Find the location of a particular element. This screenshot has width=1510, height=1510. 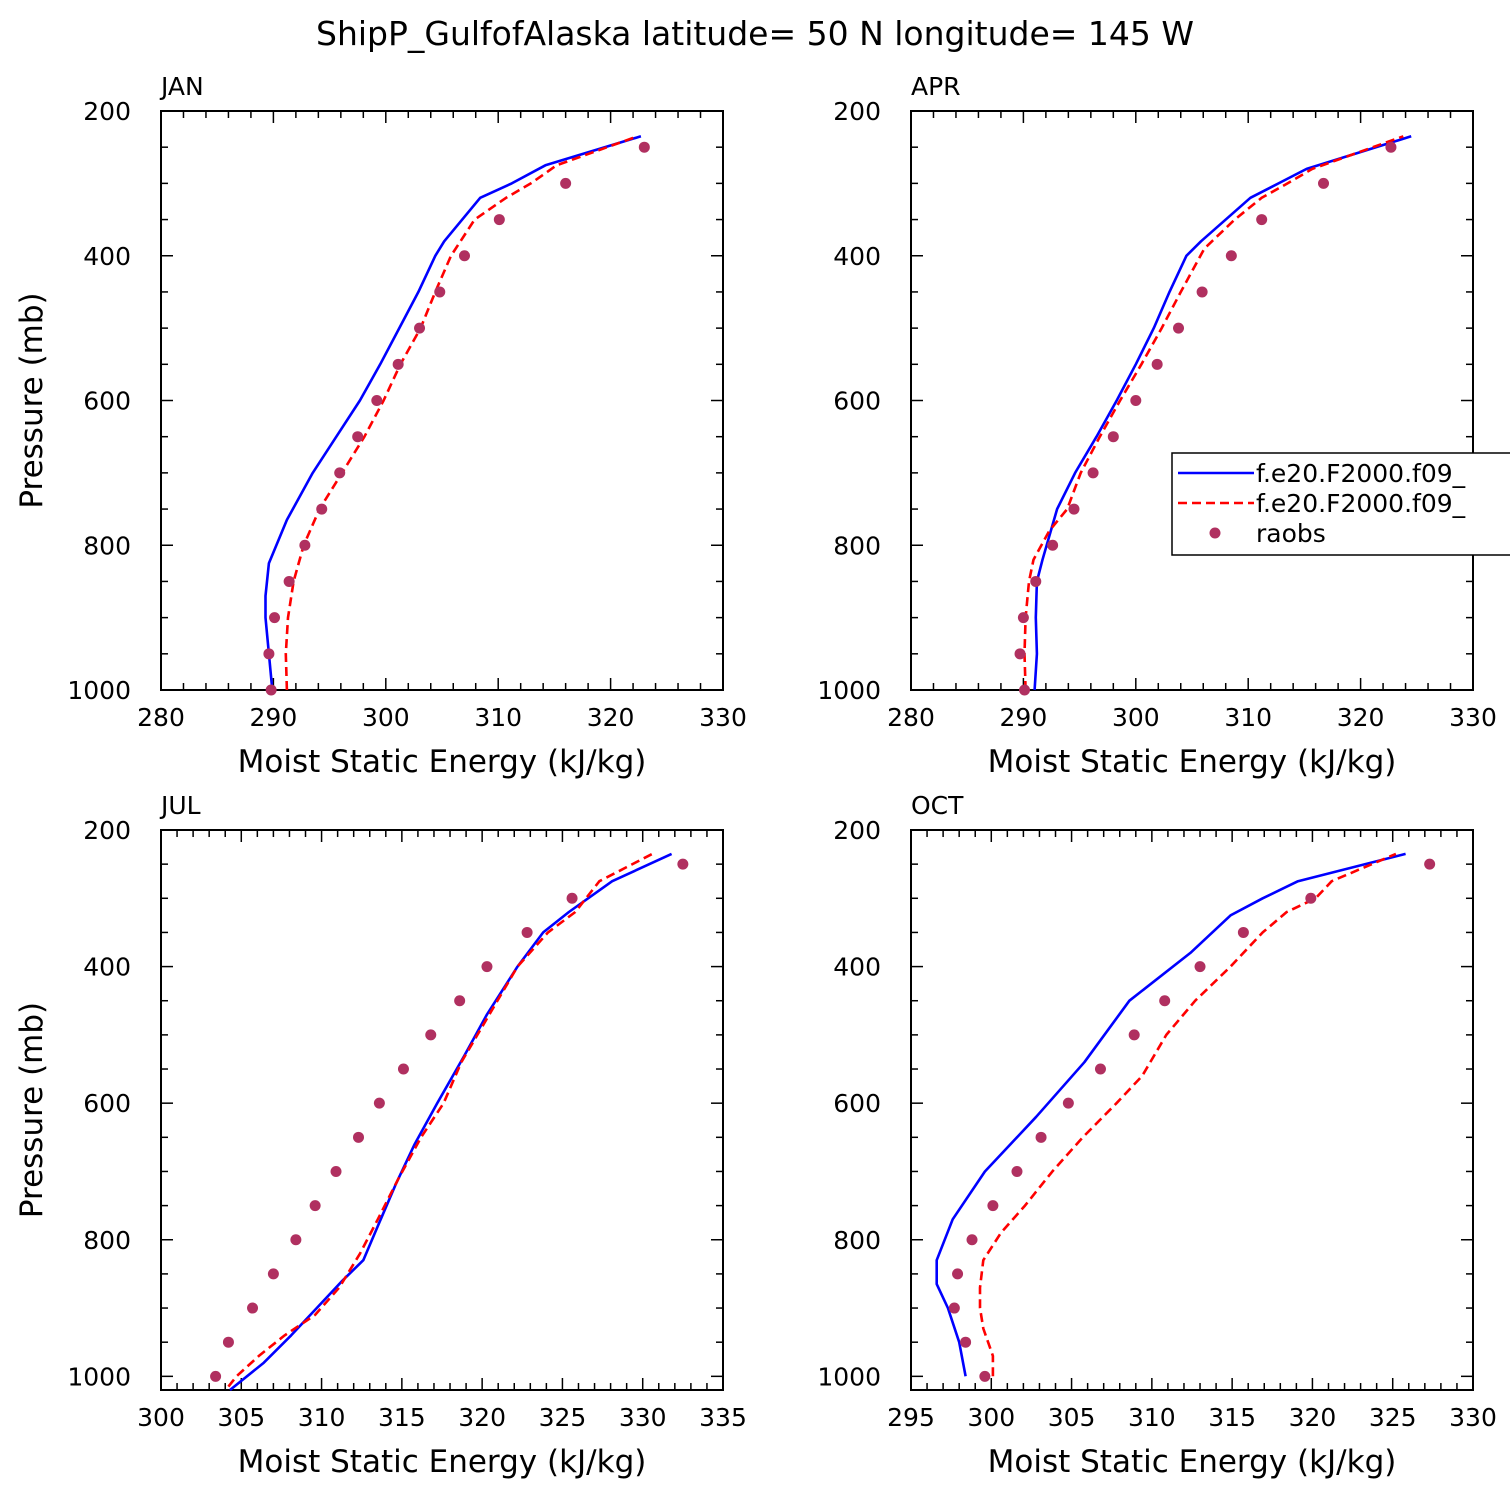

panel-title: OCT is located at coordinates (937, 805).